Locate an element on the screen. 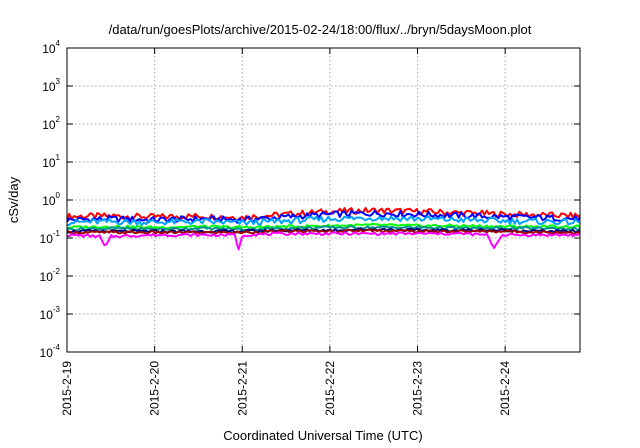  y-tick-exponent: -1 is located at coordinates (57, 233).